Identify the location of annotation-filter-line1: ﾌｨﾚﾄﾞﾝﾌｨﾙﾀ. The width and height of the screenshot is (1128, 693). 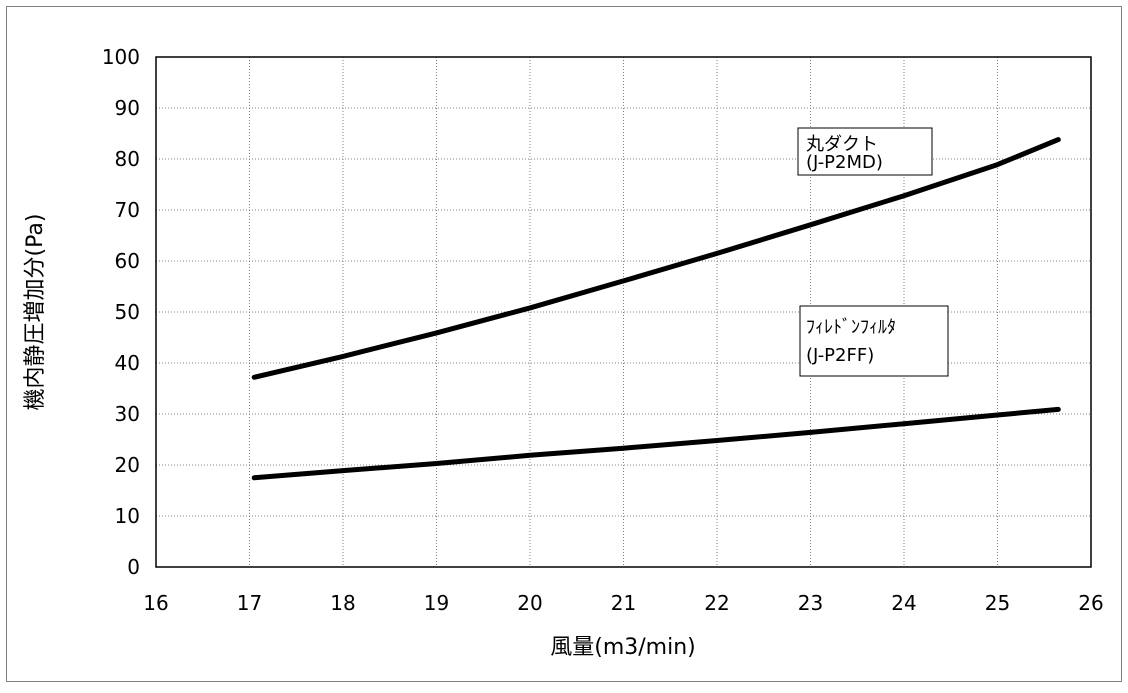
(851, 327).